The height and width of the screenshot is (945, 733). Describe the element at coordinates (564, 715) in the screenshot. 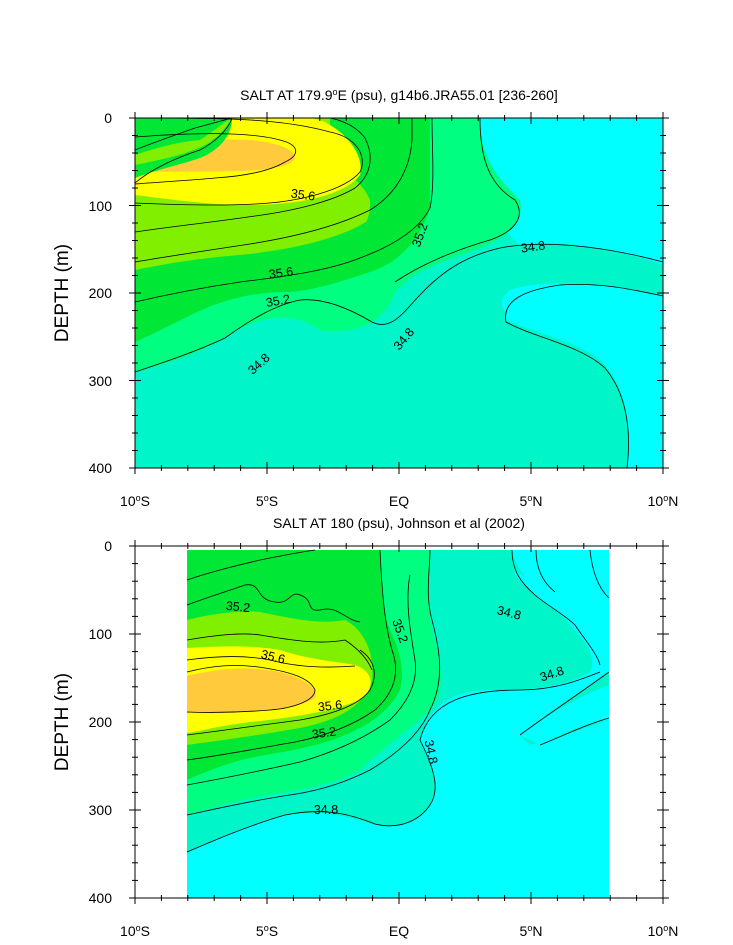

I see `fill-level-below-34.8-lower-right` at that location.